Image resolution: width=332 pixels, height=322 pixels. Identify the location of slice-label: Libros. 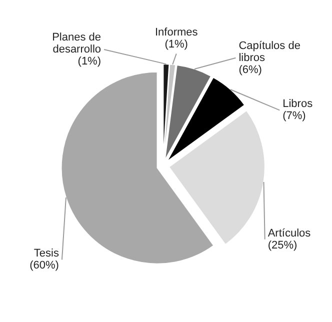
(298, 104).